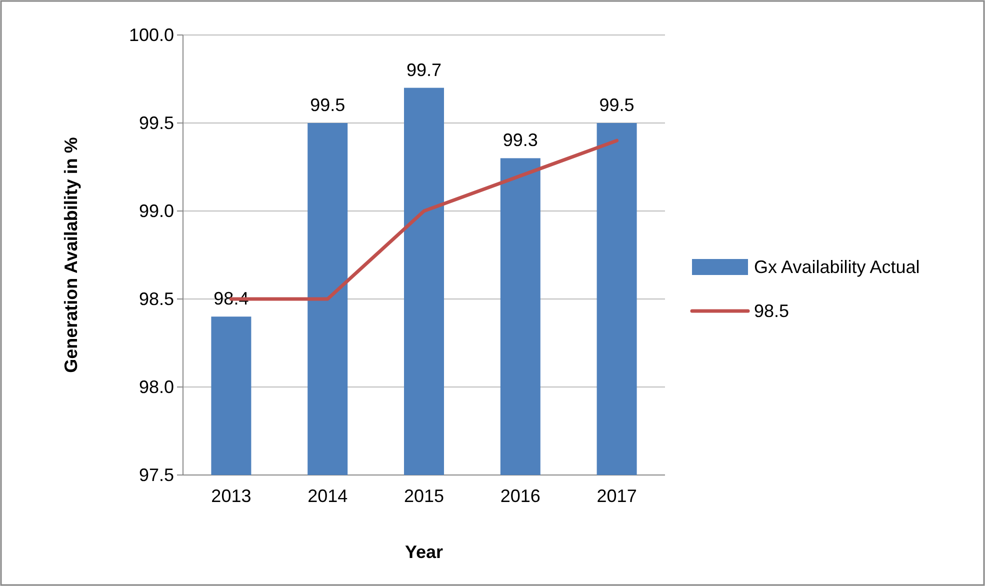 Image resolution: width=985 pixels, height=586 pixels. I want to click on y-tick-label: 99.5, so click(156, 122).